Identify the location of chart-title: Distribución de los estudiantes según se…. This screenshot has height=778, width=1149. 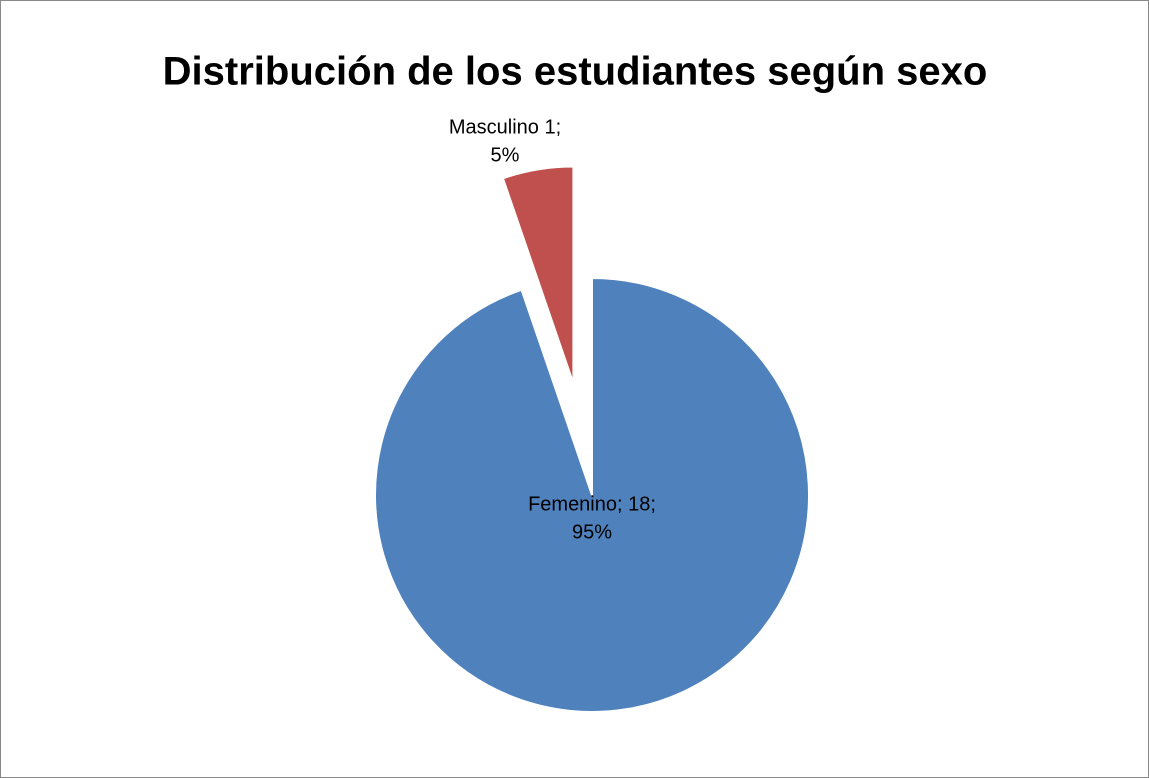
(575, 72).